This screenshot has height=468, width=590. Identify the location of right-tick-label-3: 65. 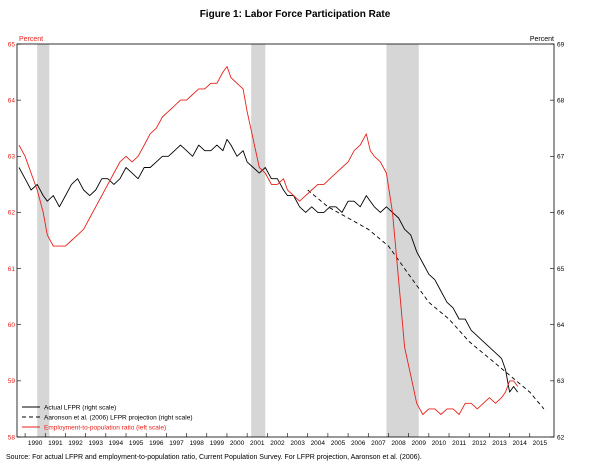
(561, 269).